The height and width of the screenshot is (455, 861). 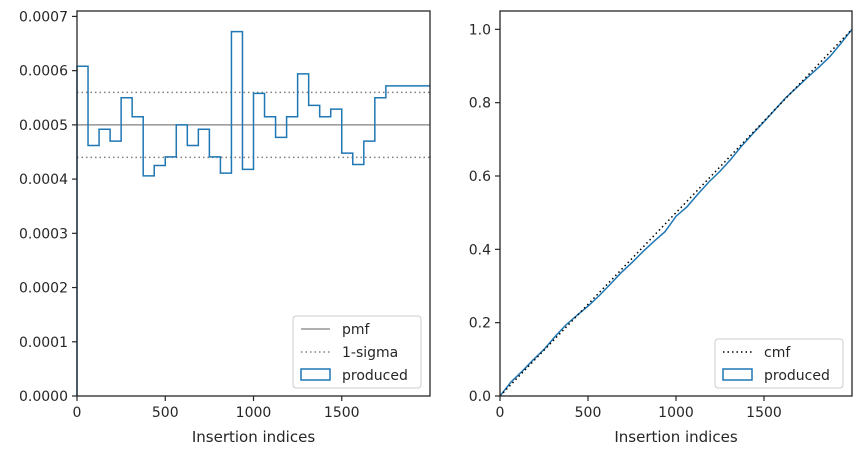 I want to click on right-y-ticks: 0.0 0.2 0.4 0.6 0.8 1.0, so click(x=484, y=213).